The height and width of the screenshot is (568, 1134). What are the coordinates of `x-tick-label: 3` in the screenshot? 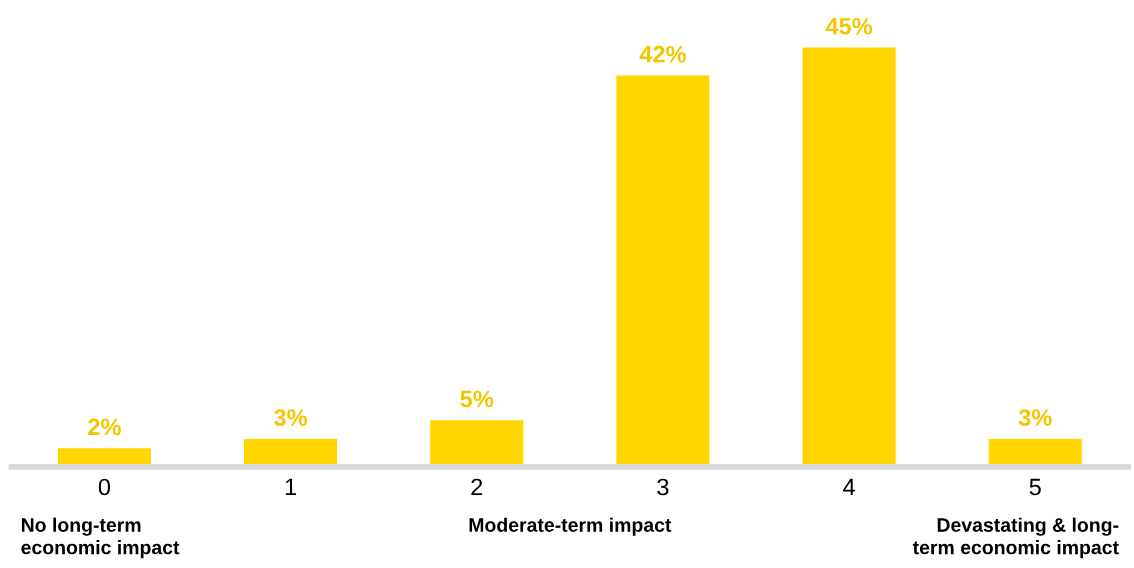 It's located at (663, 487).